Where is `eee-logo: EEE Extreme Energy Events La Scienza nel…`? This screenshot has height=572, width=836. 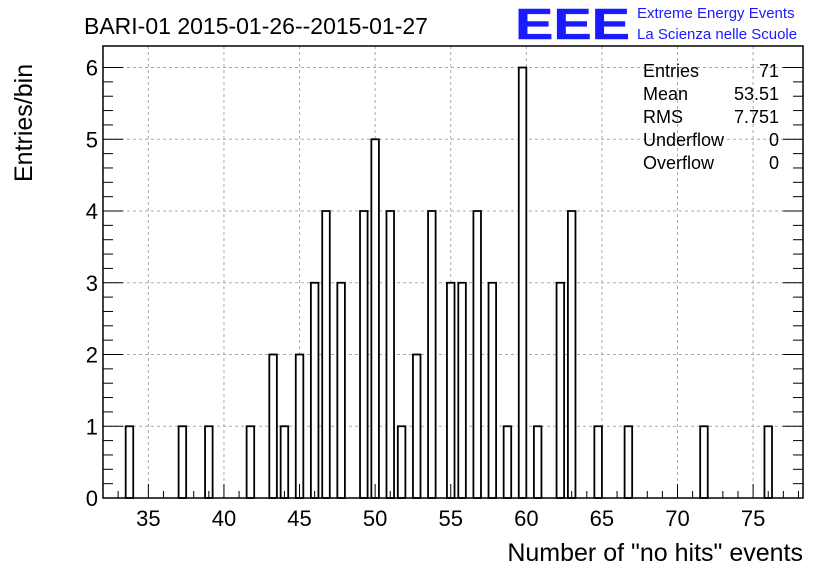 eee-logo: EEE Extreme Energy Events La Scienza nel… is located at coordinates (656, 24).